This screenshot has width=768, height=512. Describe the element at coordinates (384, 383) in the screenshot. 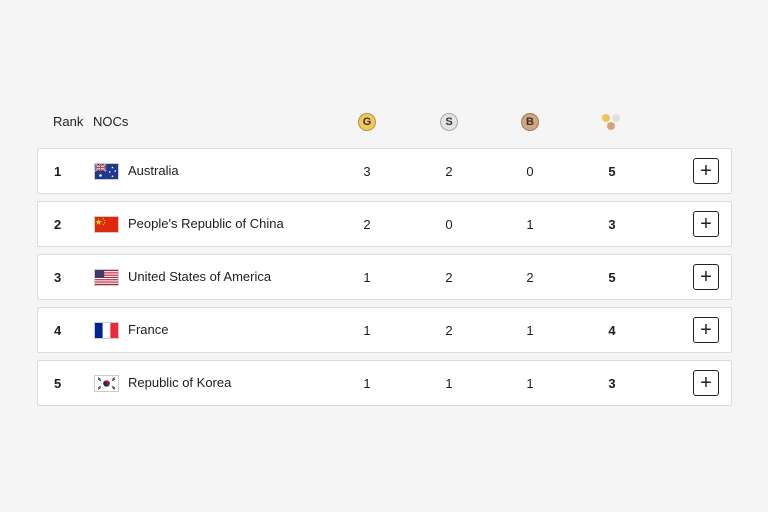

I see `table-row: 5 Republic of Korea 1 1` at that location.